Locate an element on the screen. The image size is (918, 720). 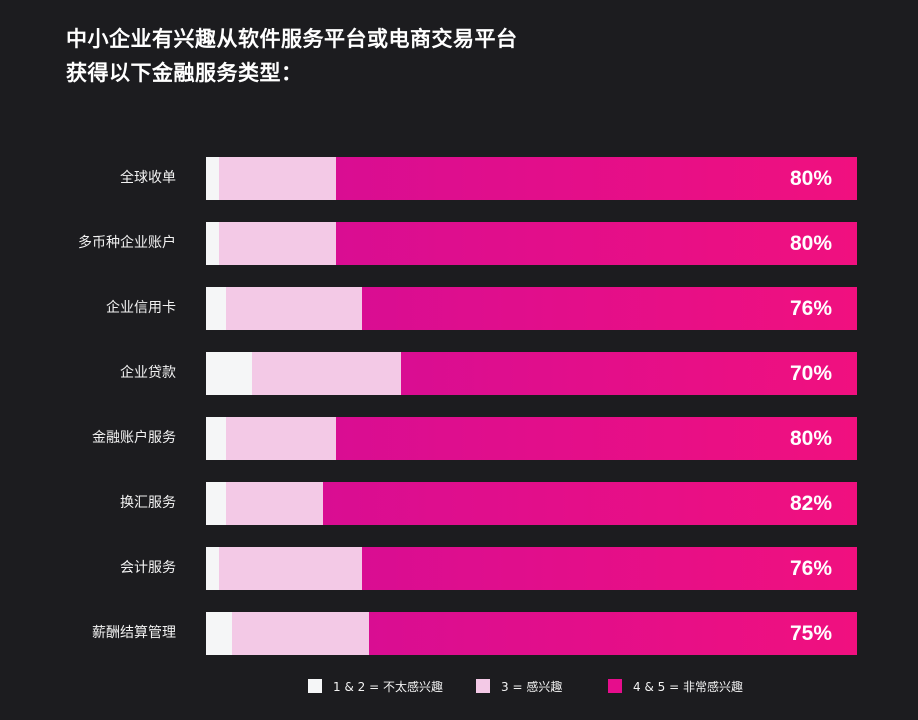
legend-item: 1 & 2 = 不太感兴趣 is located at coordinates (375, 686).